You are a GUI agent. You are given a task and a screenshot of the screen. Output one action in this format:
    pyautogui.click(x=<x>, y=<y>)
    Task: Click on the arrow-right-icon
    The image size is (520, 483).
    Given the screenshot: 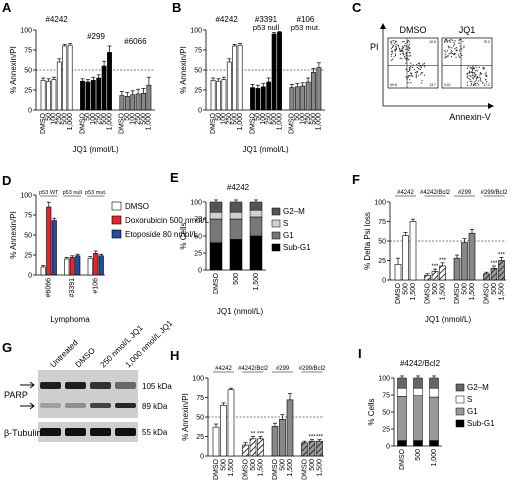 What is the action you would take?
    pyautogui.click(x=27, y=385)
    